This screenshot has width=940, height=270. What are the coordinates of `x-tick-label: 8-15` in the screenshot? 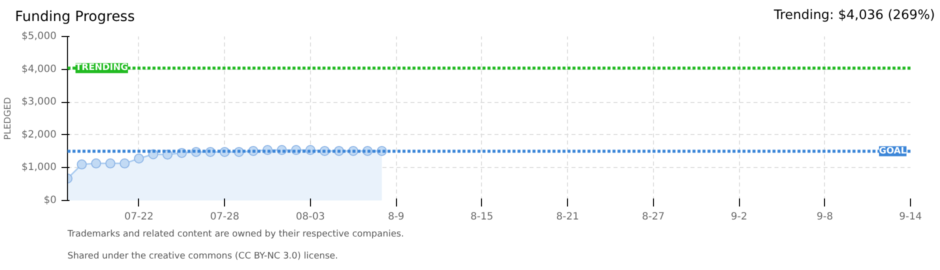 It's located at (482, 217).